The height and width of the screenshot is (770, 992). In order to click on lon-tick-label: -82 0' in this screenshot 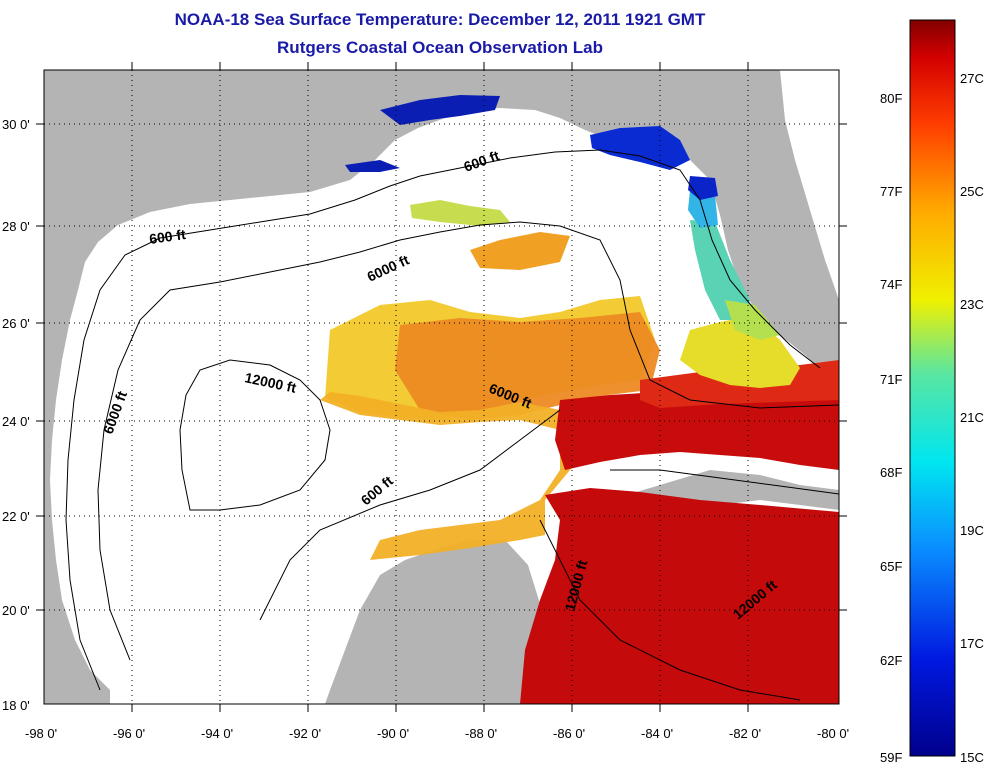, I will do `click(745, 733)`.